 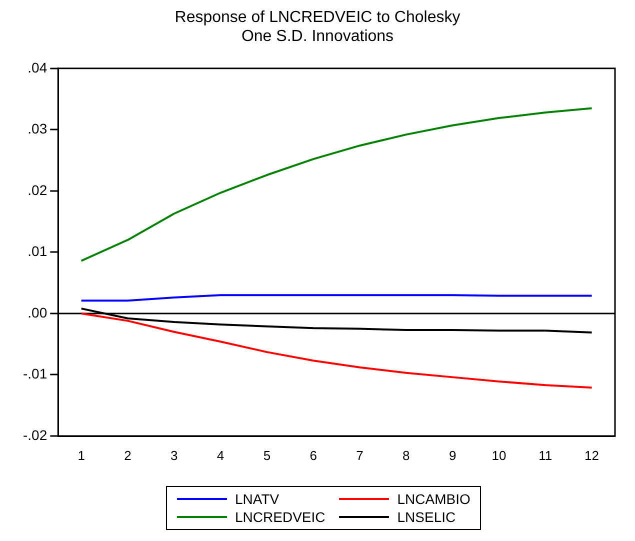 What do you see at coordinates (38, 67) in the screenshot?
I see `y-tick-label: .04` at bounding box center [38, 67].